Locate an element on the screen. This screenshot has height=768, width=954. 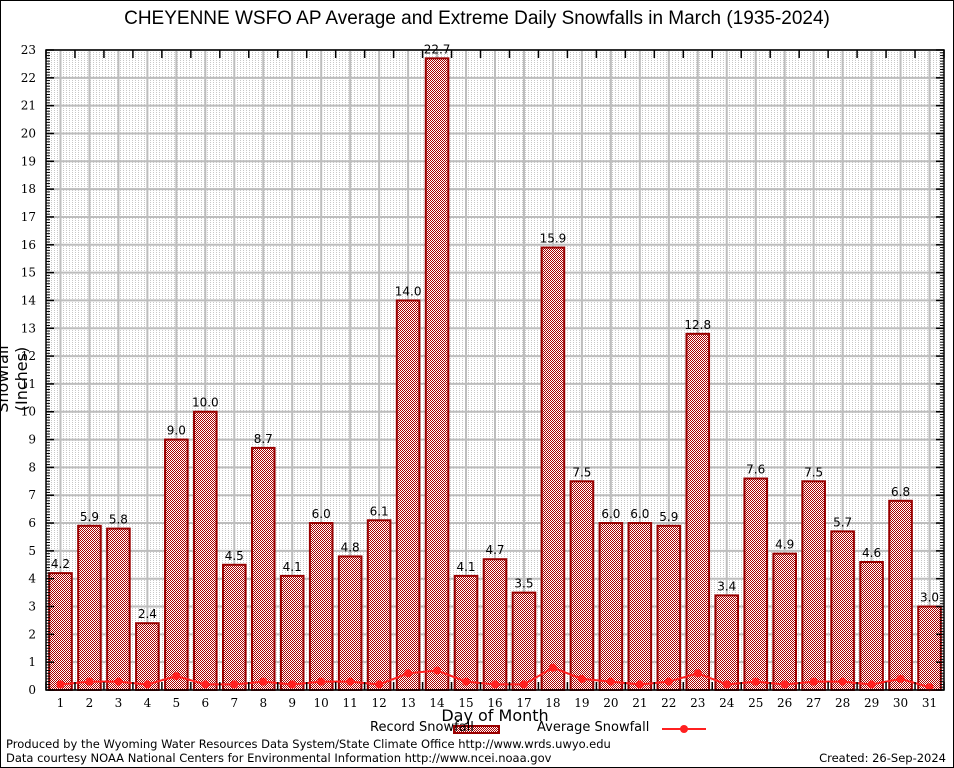
data-label-day-17: 3.5 is located at coordinates (523, 584).